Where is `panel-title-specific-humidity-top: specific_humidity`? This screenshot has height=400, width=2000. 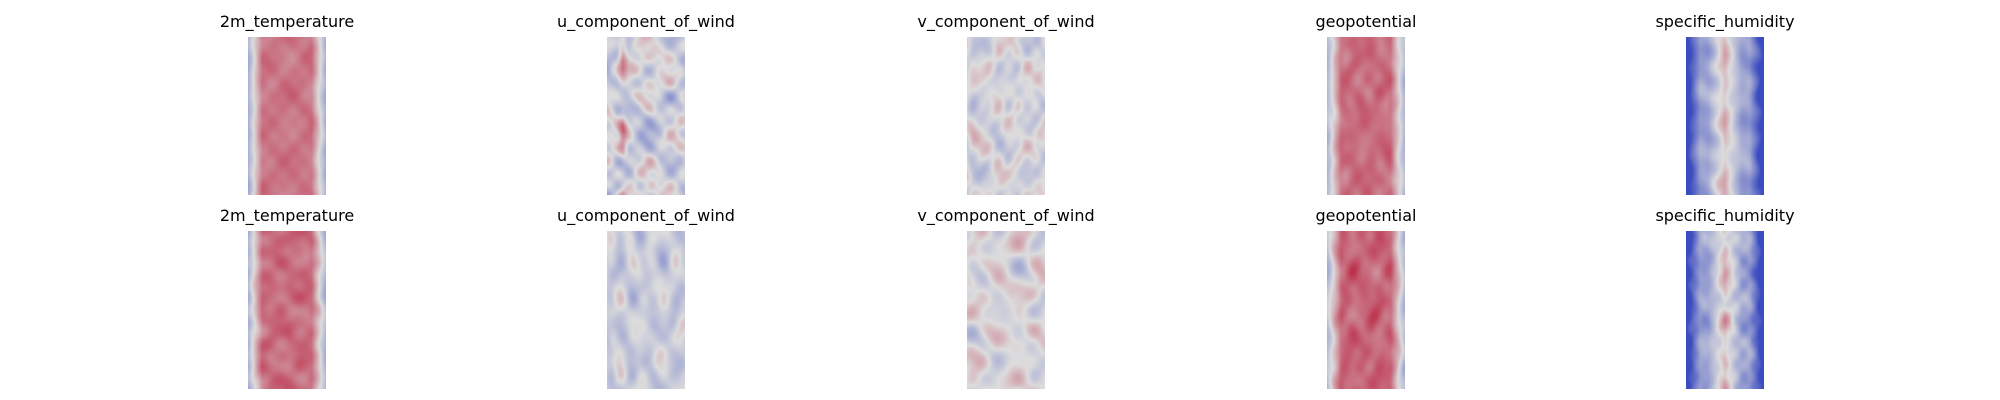 panel-title-specific-humidity-top: specific_humidity is located at coordinates (1725, 21).